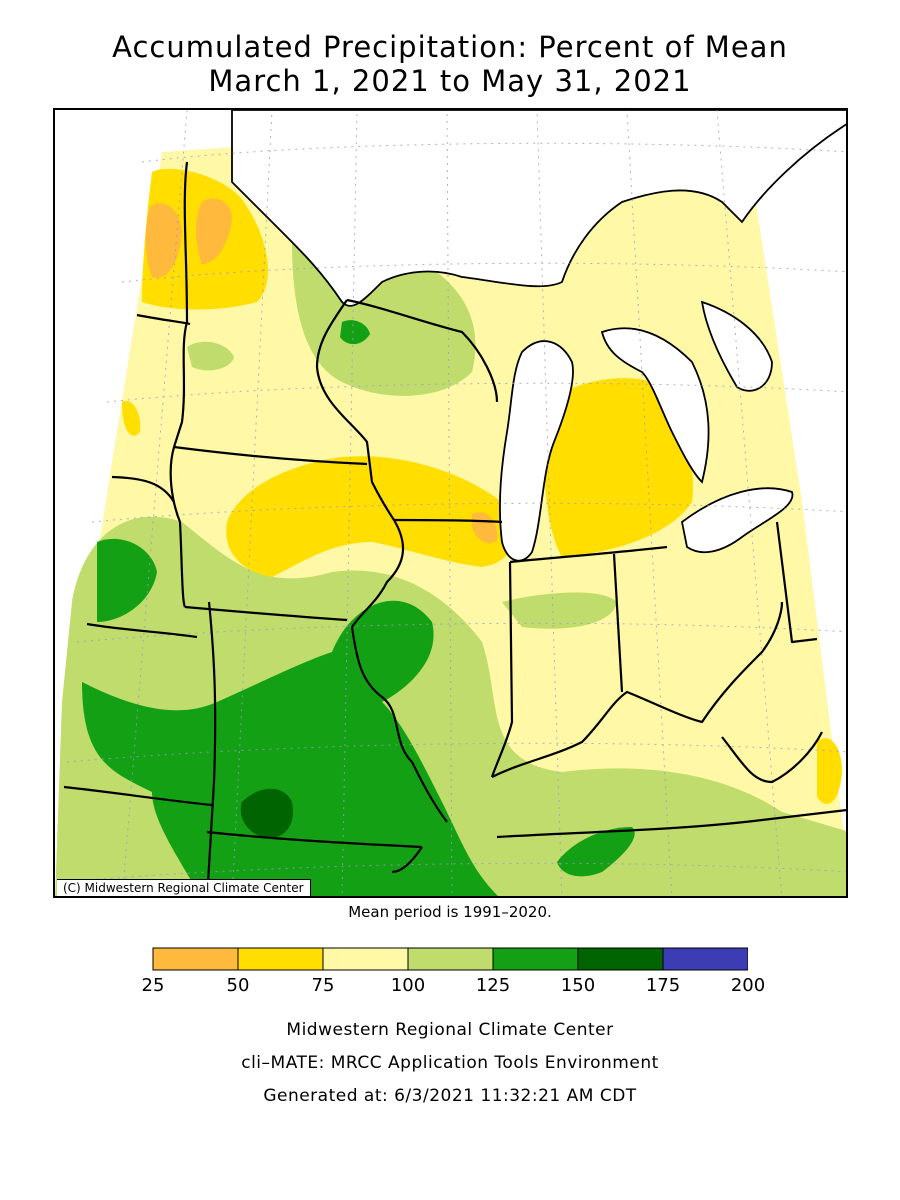 The width and height of the screenshot is (900, 1200). What do you see at coordinates (450, 1030) in the screenshot?
I see `footer-org: Midwestern Regional Climate Center` at bounding box center [450, 1030].